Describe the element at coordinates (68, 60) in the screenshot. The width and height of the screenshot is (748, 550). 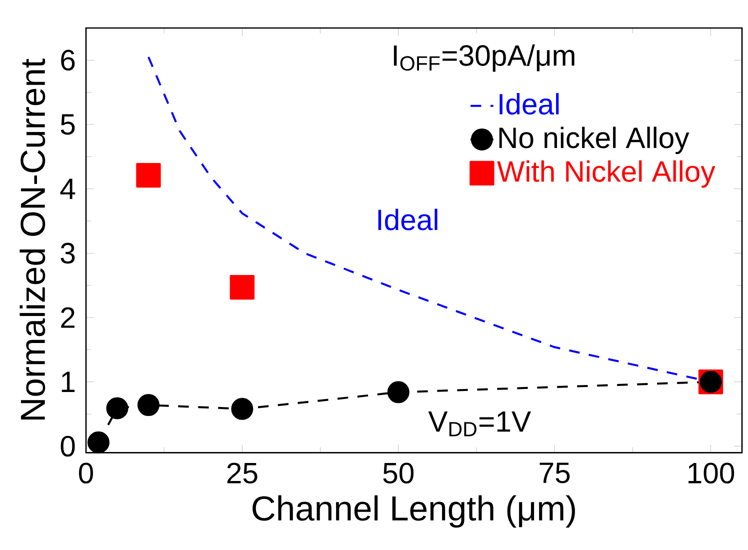
I see `y-tick-label: 6` at that location.